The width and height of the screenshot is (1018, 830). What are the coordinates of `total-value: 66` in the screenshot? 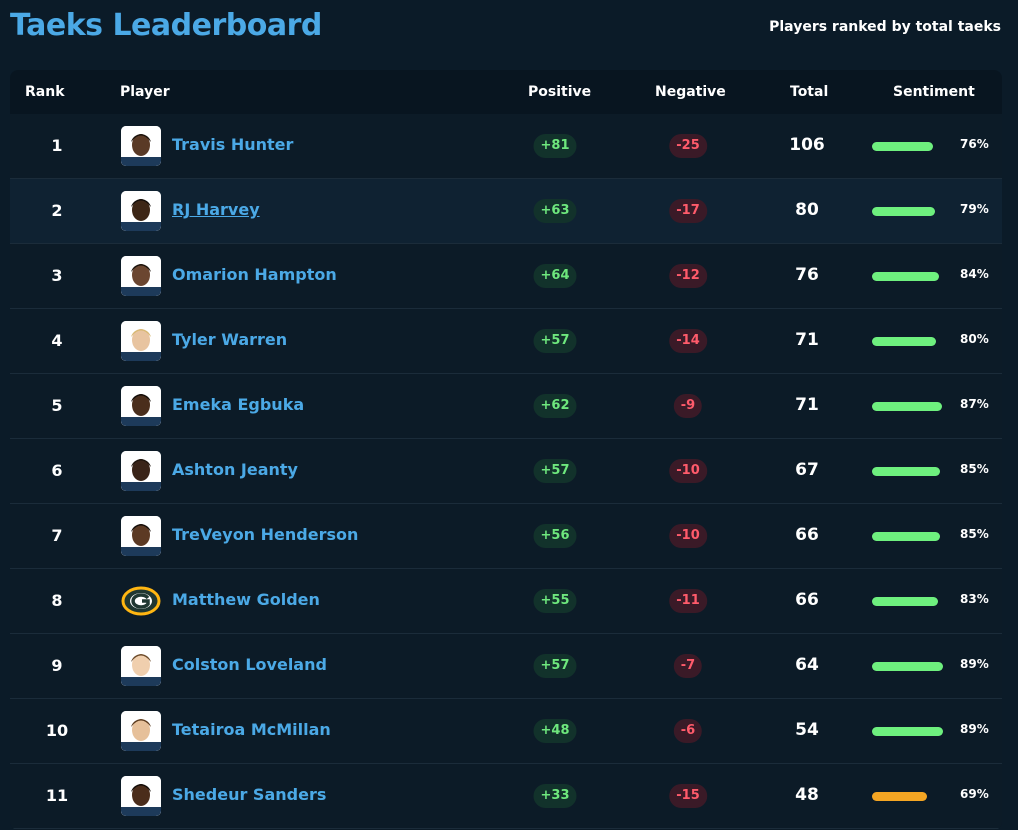 It's located at (807, 600).